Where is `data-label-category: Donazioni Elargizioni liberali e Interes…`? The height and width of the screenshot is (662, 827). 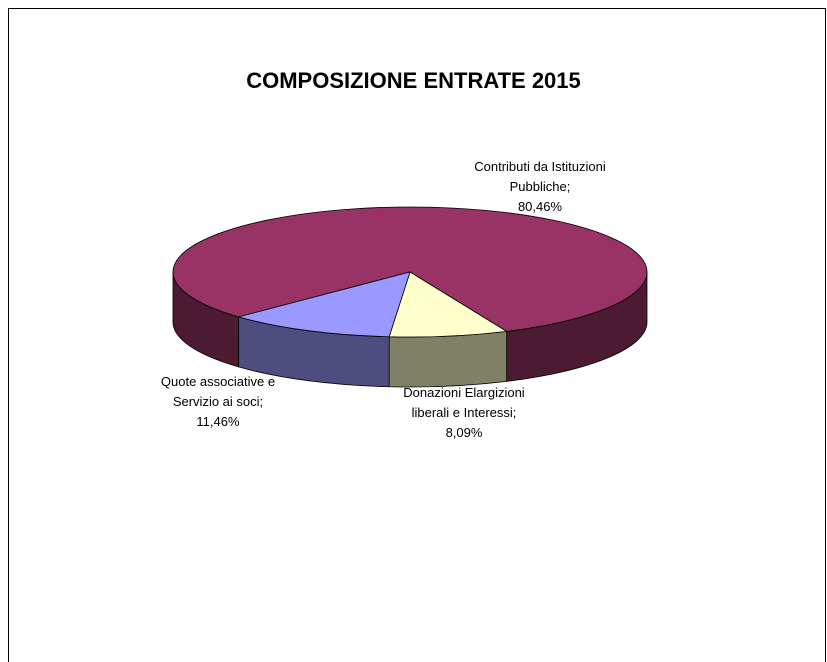 data-label-category: Donazioni Elargizioni liberali e Interes… is located at coordinates (464, 402).